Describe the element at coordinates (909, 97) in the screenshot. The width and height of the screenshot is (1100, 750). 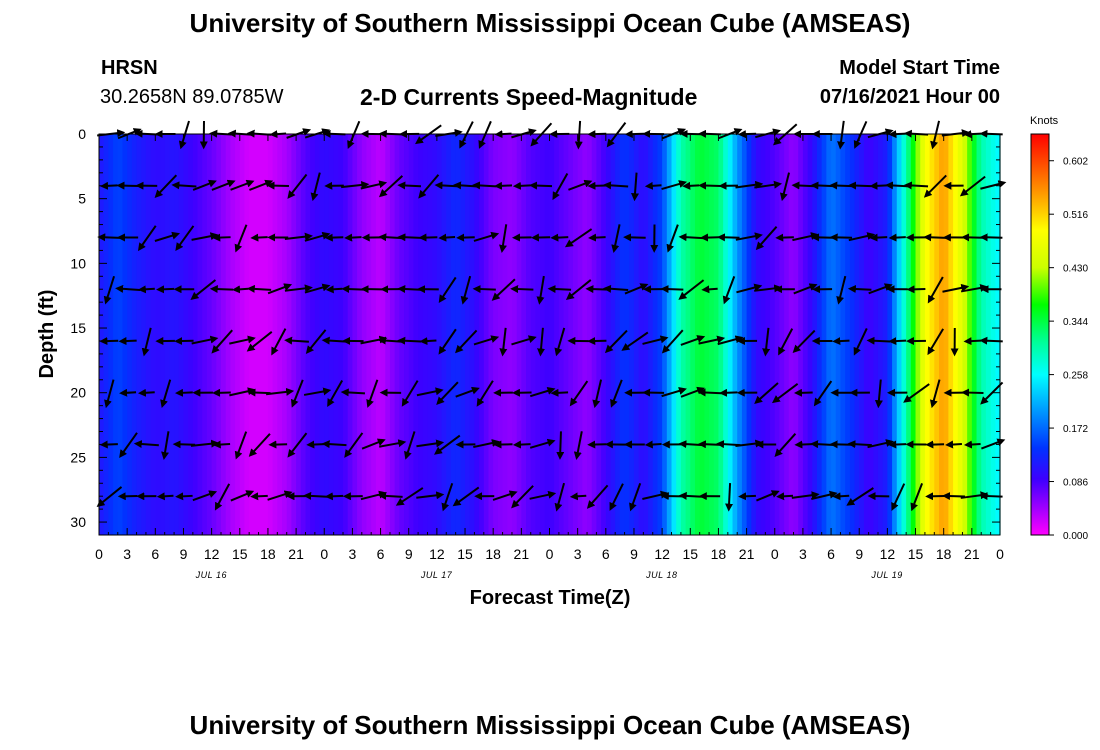
I see `model-start-time: 07/16/2021 Hour 00` at that location.